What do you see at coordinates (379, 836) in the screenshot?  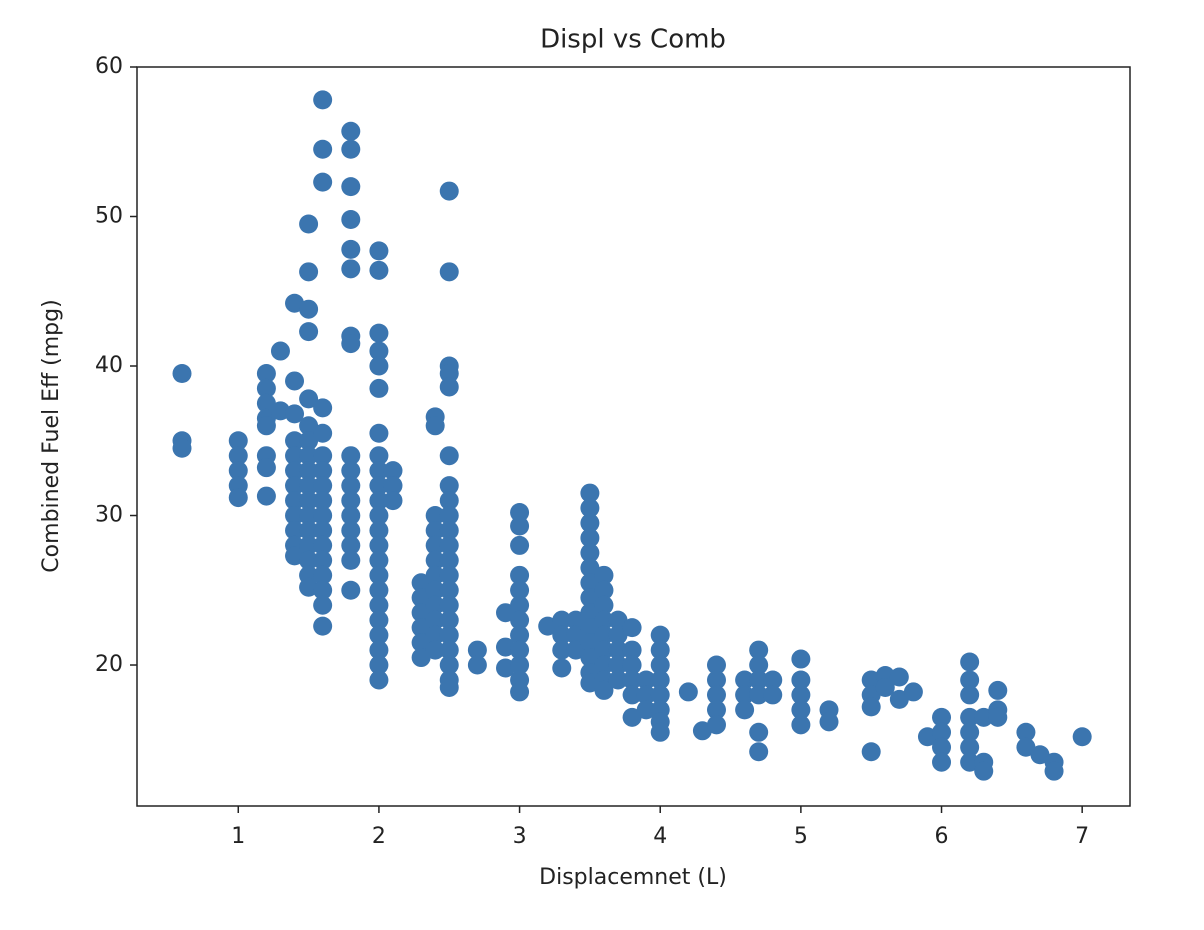 I see `x-tick-label: 2` at bounding box center [379, 836].